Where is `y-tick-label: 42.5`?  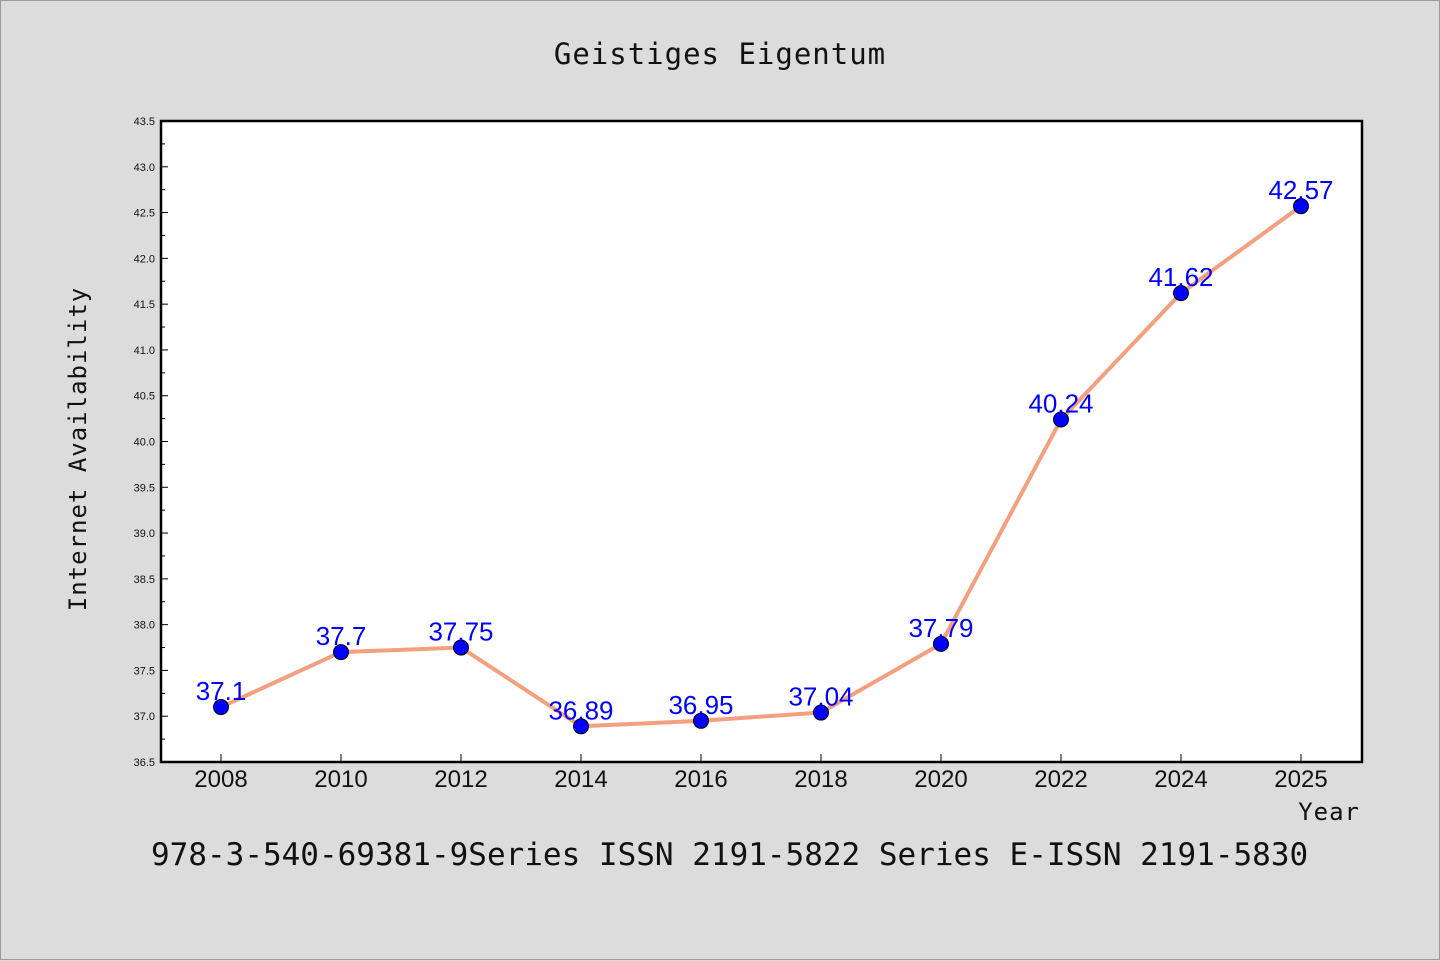 y-tick-label: 42.5 is located at coordinates (144, 214).